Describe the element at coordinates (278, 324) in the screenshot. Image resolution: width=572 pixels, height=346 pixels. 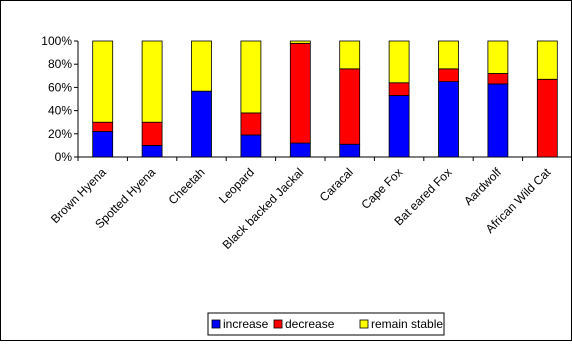
I see `legend-swatch-decrease` at that location.